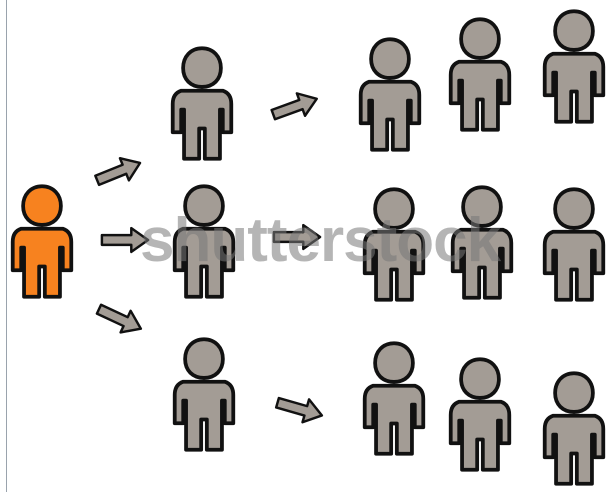 The width and height of the screenshot is (614, 492). I want to click on arrow-bottom-to-tier2, so click(299, 409).